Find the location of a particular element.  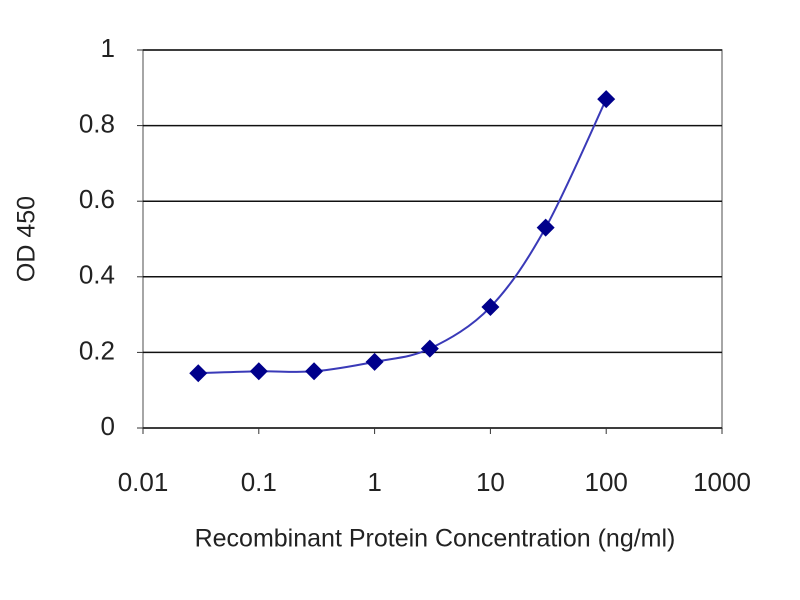

x-tick-label: 10 is located at coordinates (490, 482).